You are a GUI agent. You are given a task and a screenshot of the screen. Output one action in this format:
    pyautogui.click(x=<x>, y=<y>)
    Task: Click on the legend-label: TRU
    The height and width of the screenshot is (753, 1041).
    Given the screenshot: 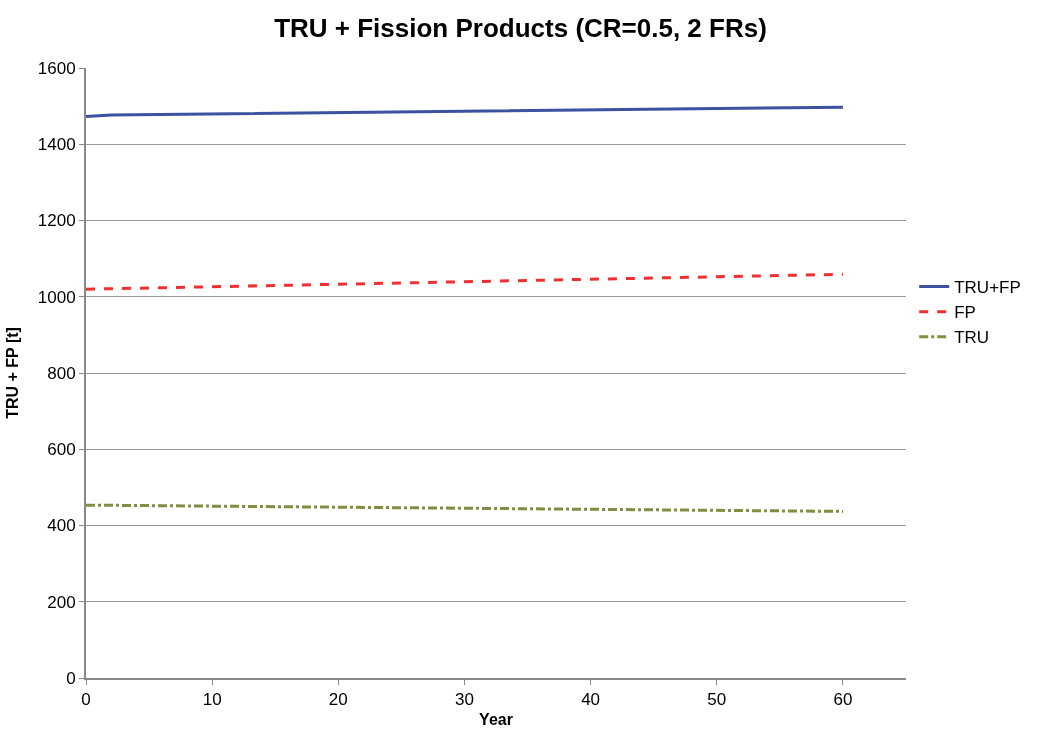 What is the action you would take?
    pyautogui.click(x=972, y=338)
    